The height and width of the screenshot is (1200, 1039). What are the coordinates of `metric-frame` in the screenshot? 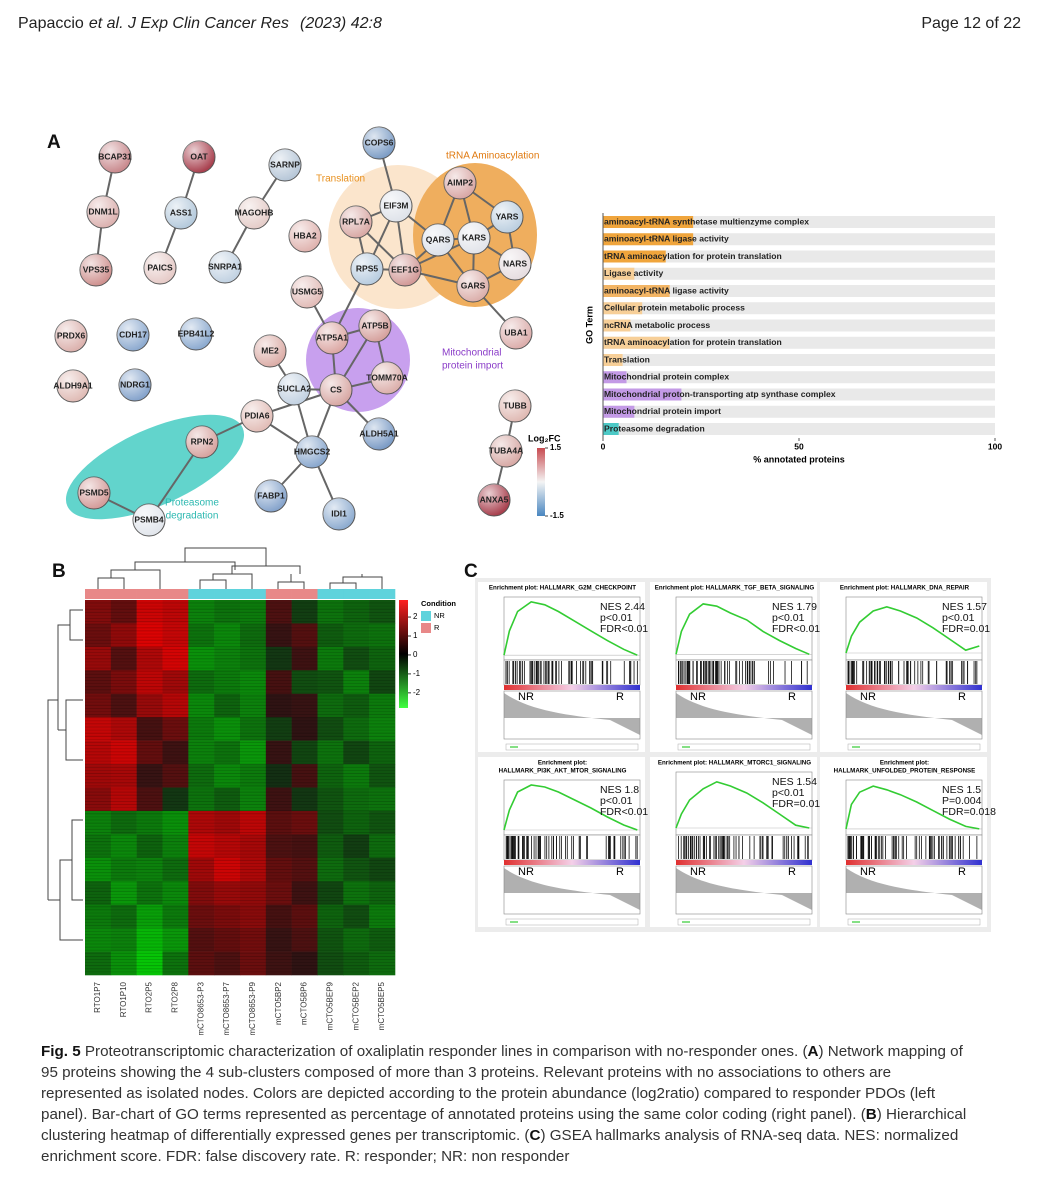 It's located at (572, 890).